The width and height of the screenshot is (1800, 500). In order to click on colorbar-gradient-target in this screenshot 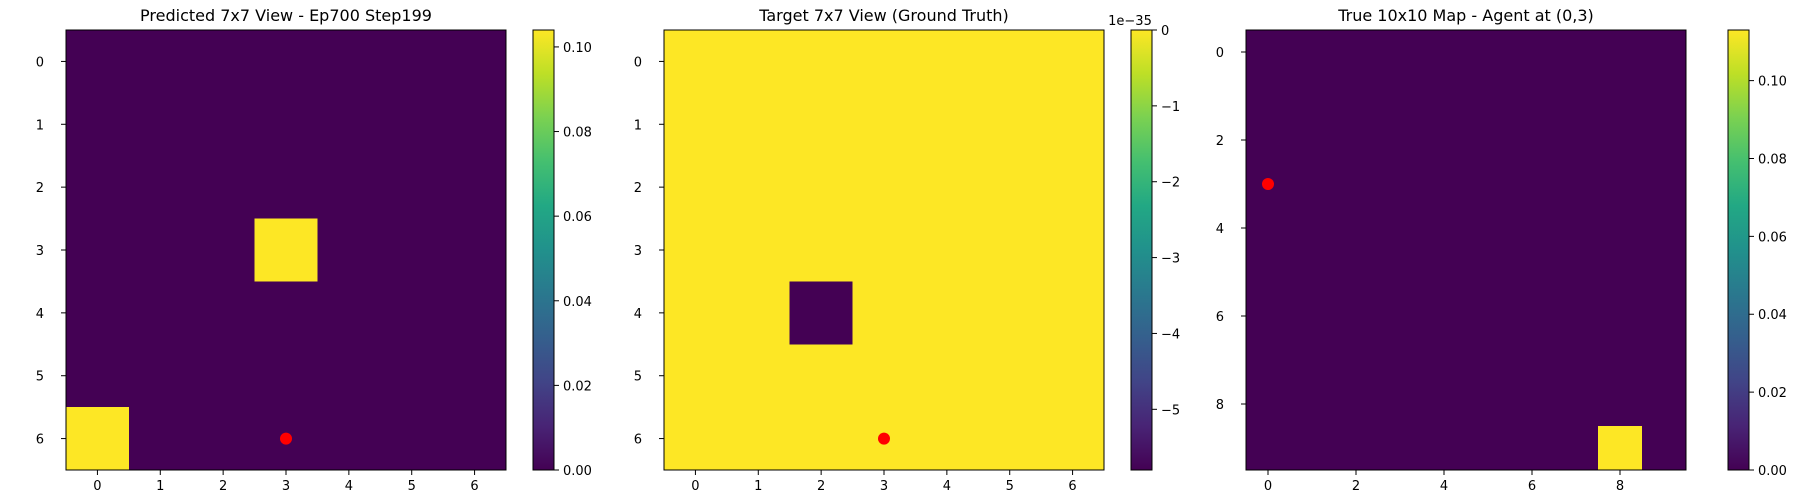, I will do `click(1141, 250)`.